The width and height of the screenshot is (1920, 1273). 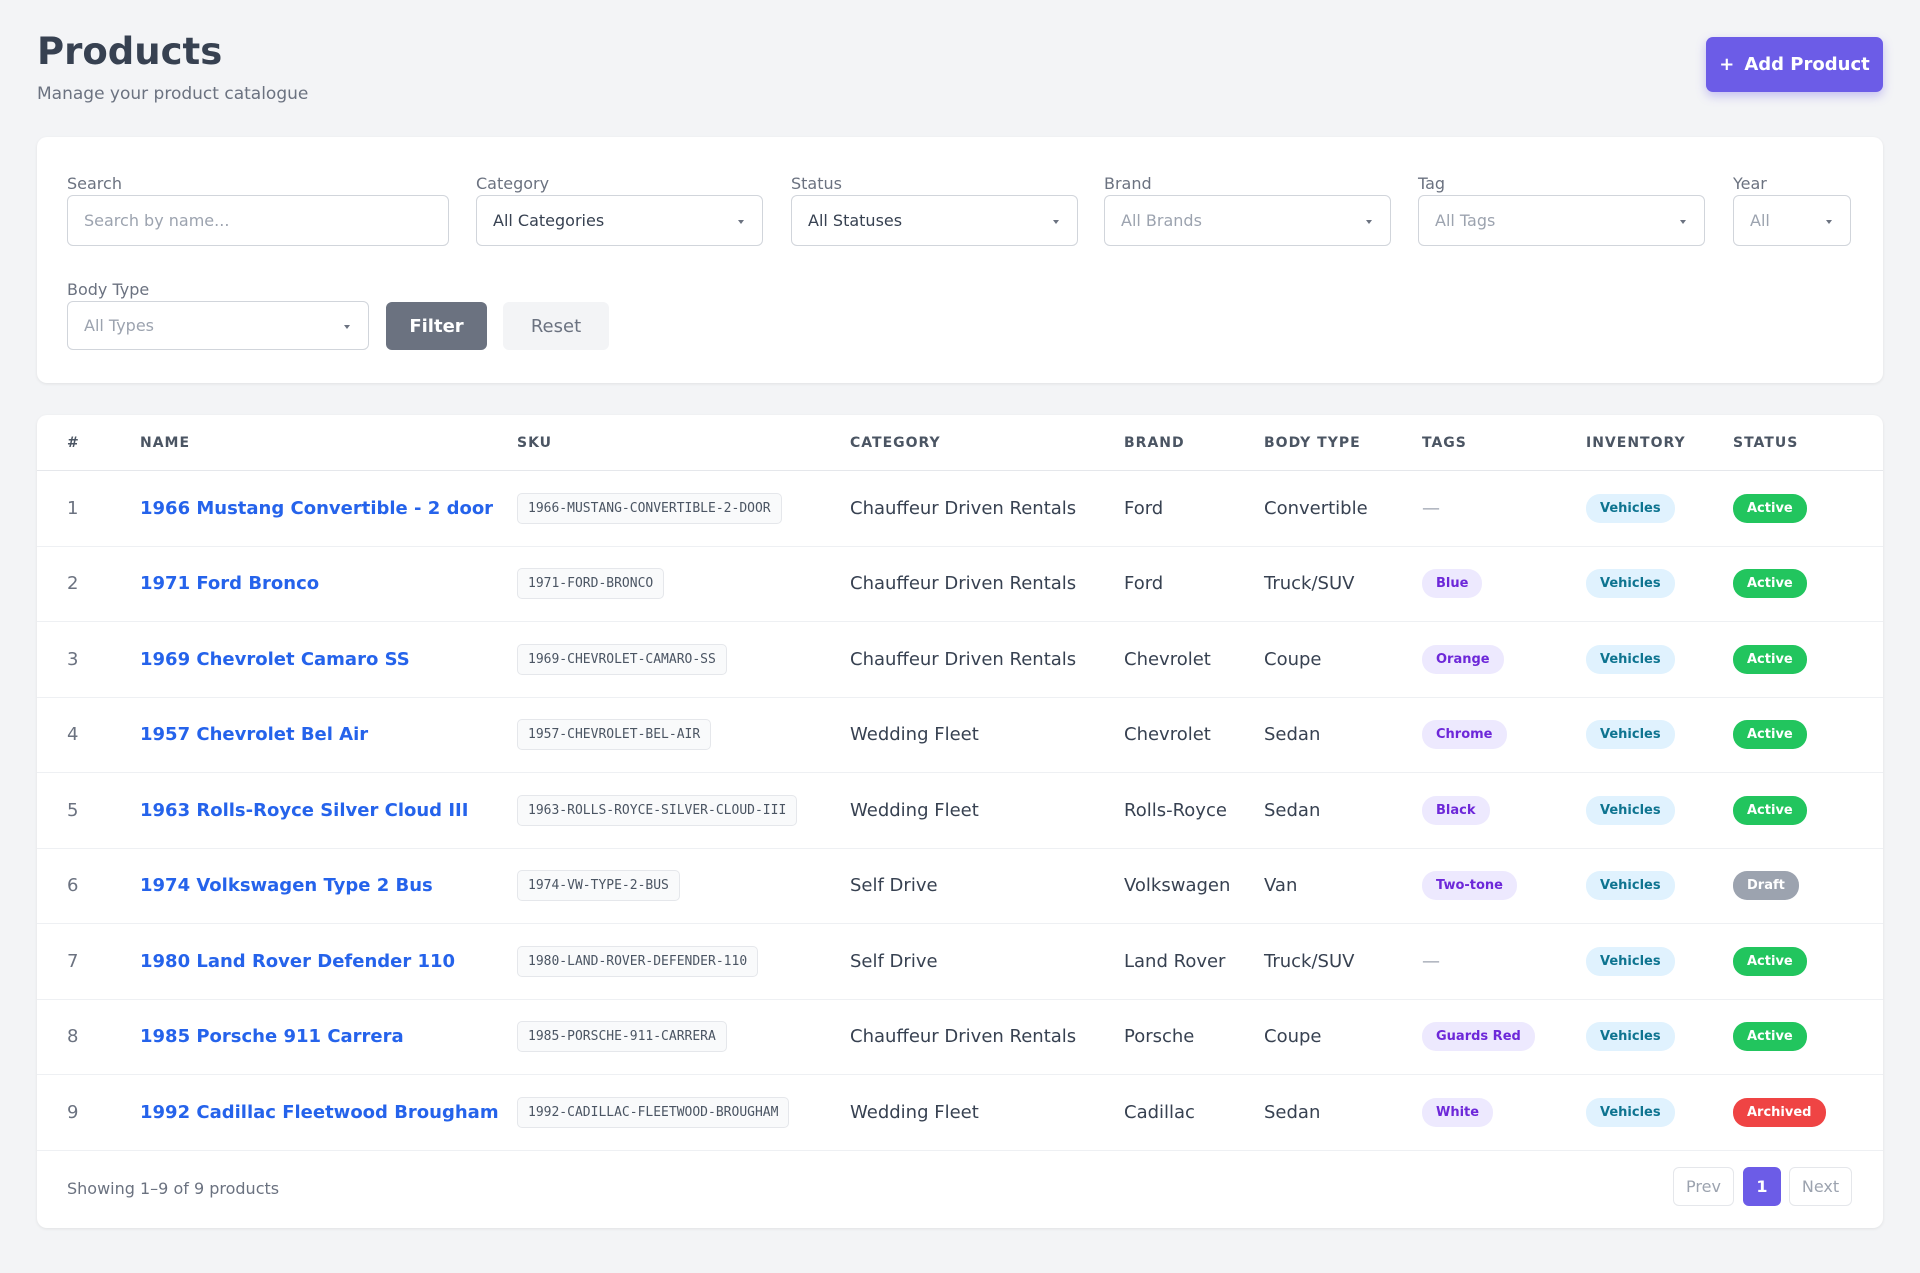 What do you see at coordinates (1808, 886) in the screenshot?
I see `cell: Draft` at bounding box center [1808, 886].